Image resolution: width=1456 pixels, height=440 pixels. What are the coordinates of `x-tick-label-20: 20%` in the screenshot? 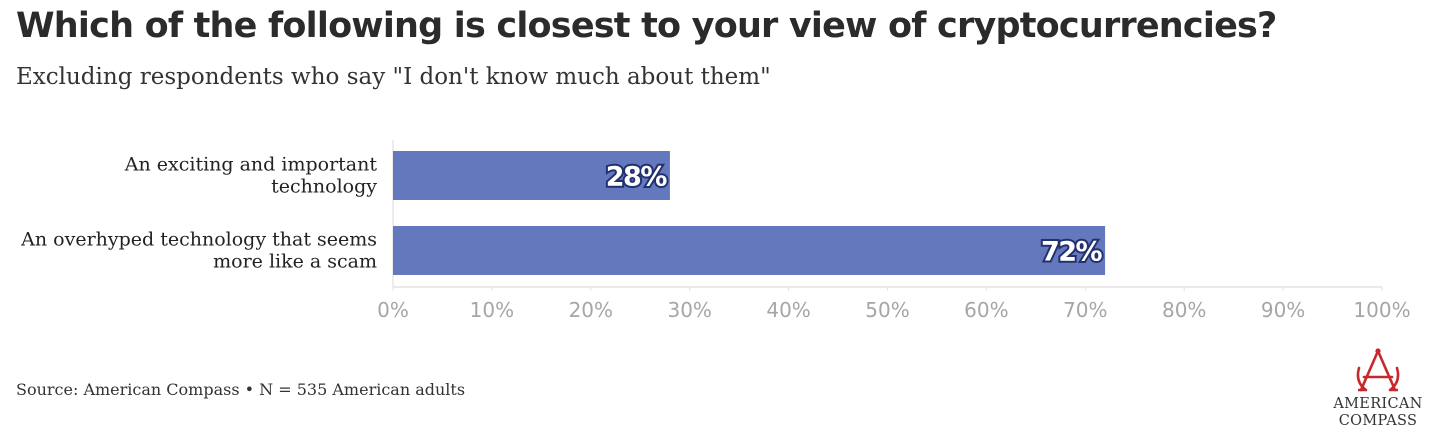 It's located at (591, 310).